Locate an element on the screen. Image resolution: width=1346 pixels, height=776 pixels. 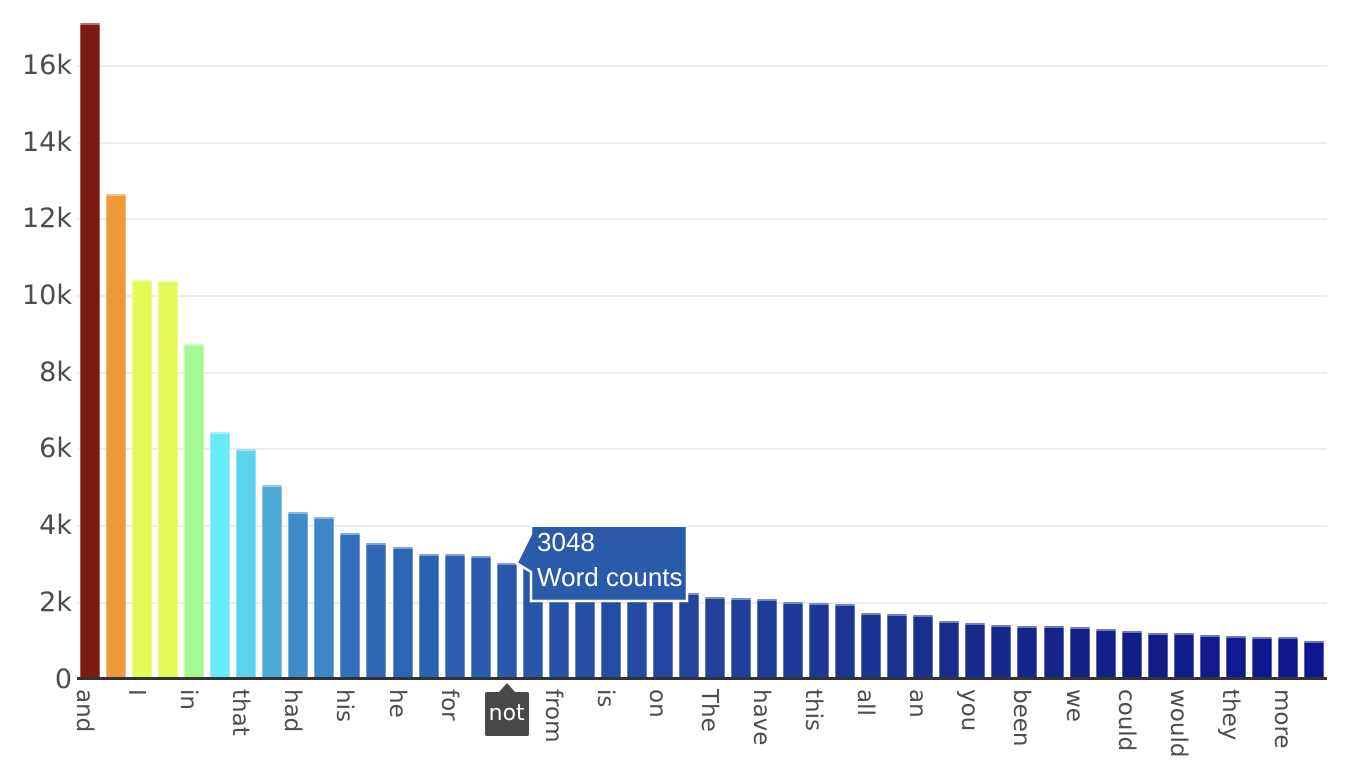
y-axis-tick-label: 4k is located at coordinates (55, 526).